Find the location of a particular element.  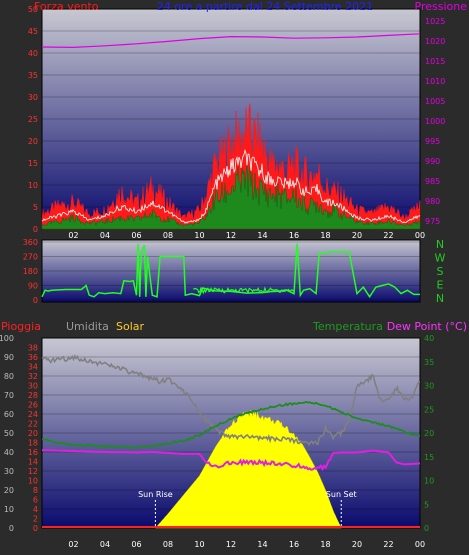

wind-left-axis: 0 5 10 15 20 25 30 35 40 45 50 is located at coordinates (33, 119).